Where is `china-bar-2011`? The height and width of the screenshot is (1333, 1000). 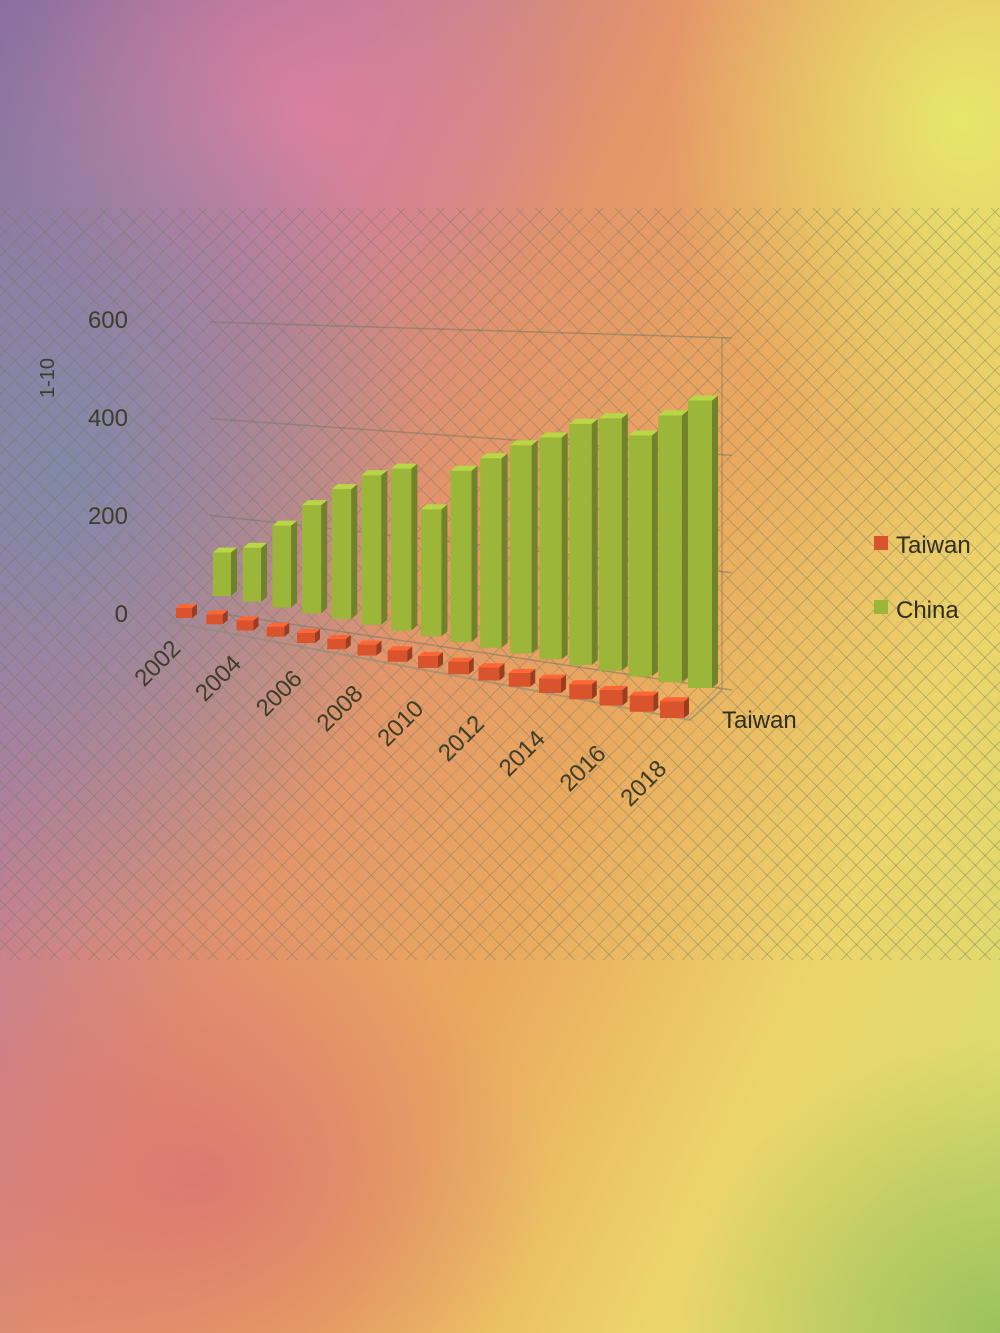
china-bar-2011 is located at coordinates (494, 550).